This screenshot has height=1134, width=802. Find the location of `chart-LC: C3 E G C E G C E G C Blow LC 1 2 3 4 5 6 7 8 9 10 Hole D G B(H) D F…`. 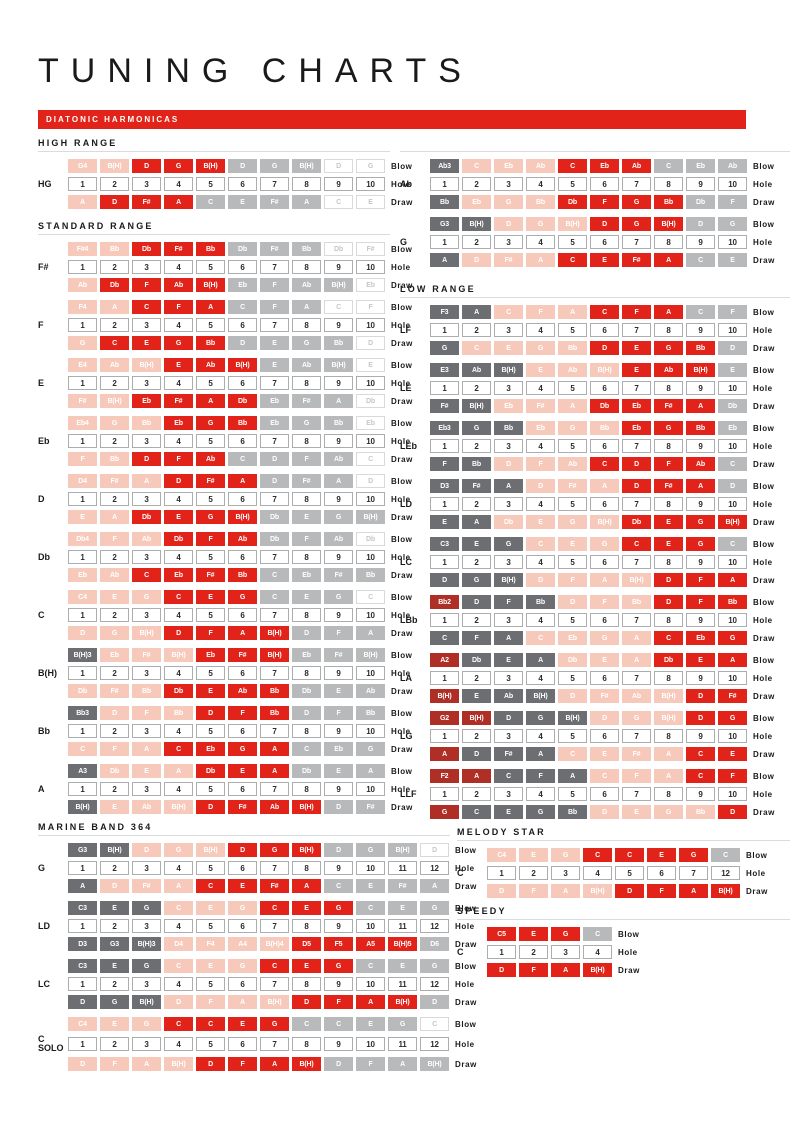

chart-LC: C3 E G C E G C E G C Blow LC 1 2 3 4 5 6 7 8 9 10 Hole D G B(H) D F… is located at coordinates (601, 562).